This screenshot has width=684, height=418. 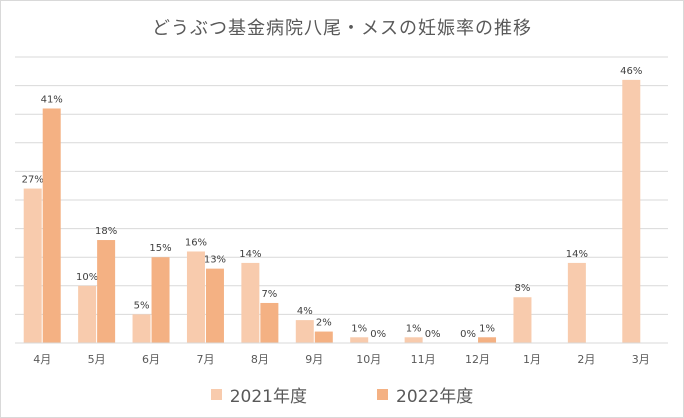 What do you see at coordinates (423, 359) in the screenshot?
I see `x-tick-label: 11月` at bounding box center [423, 359].